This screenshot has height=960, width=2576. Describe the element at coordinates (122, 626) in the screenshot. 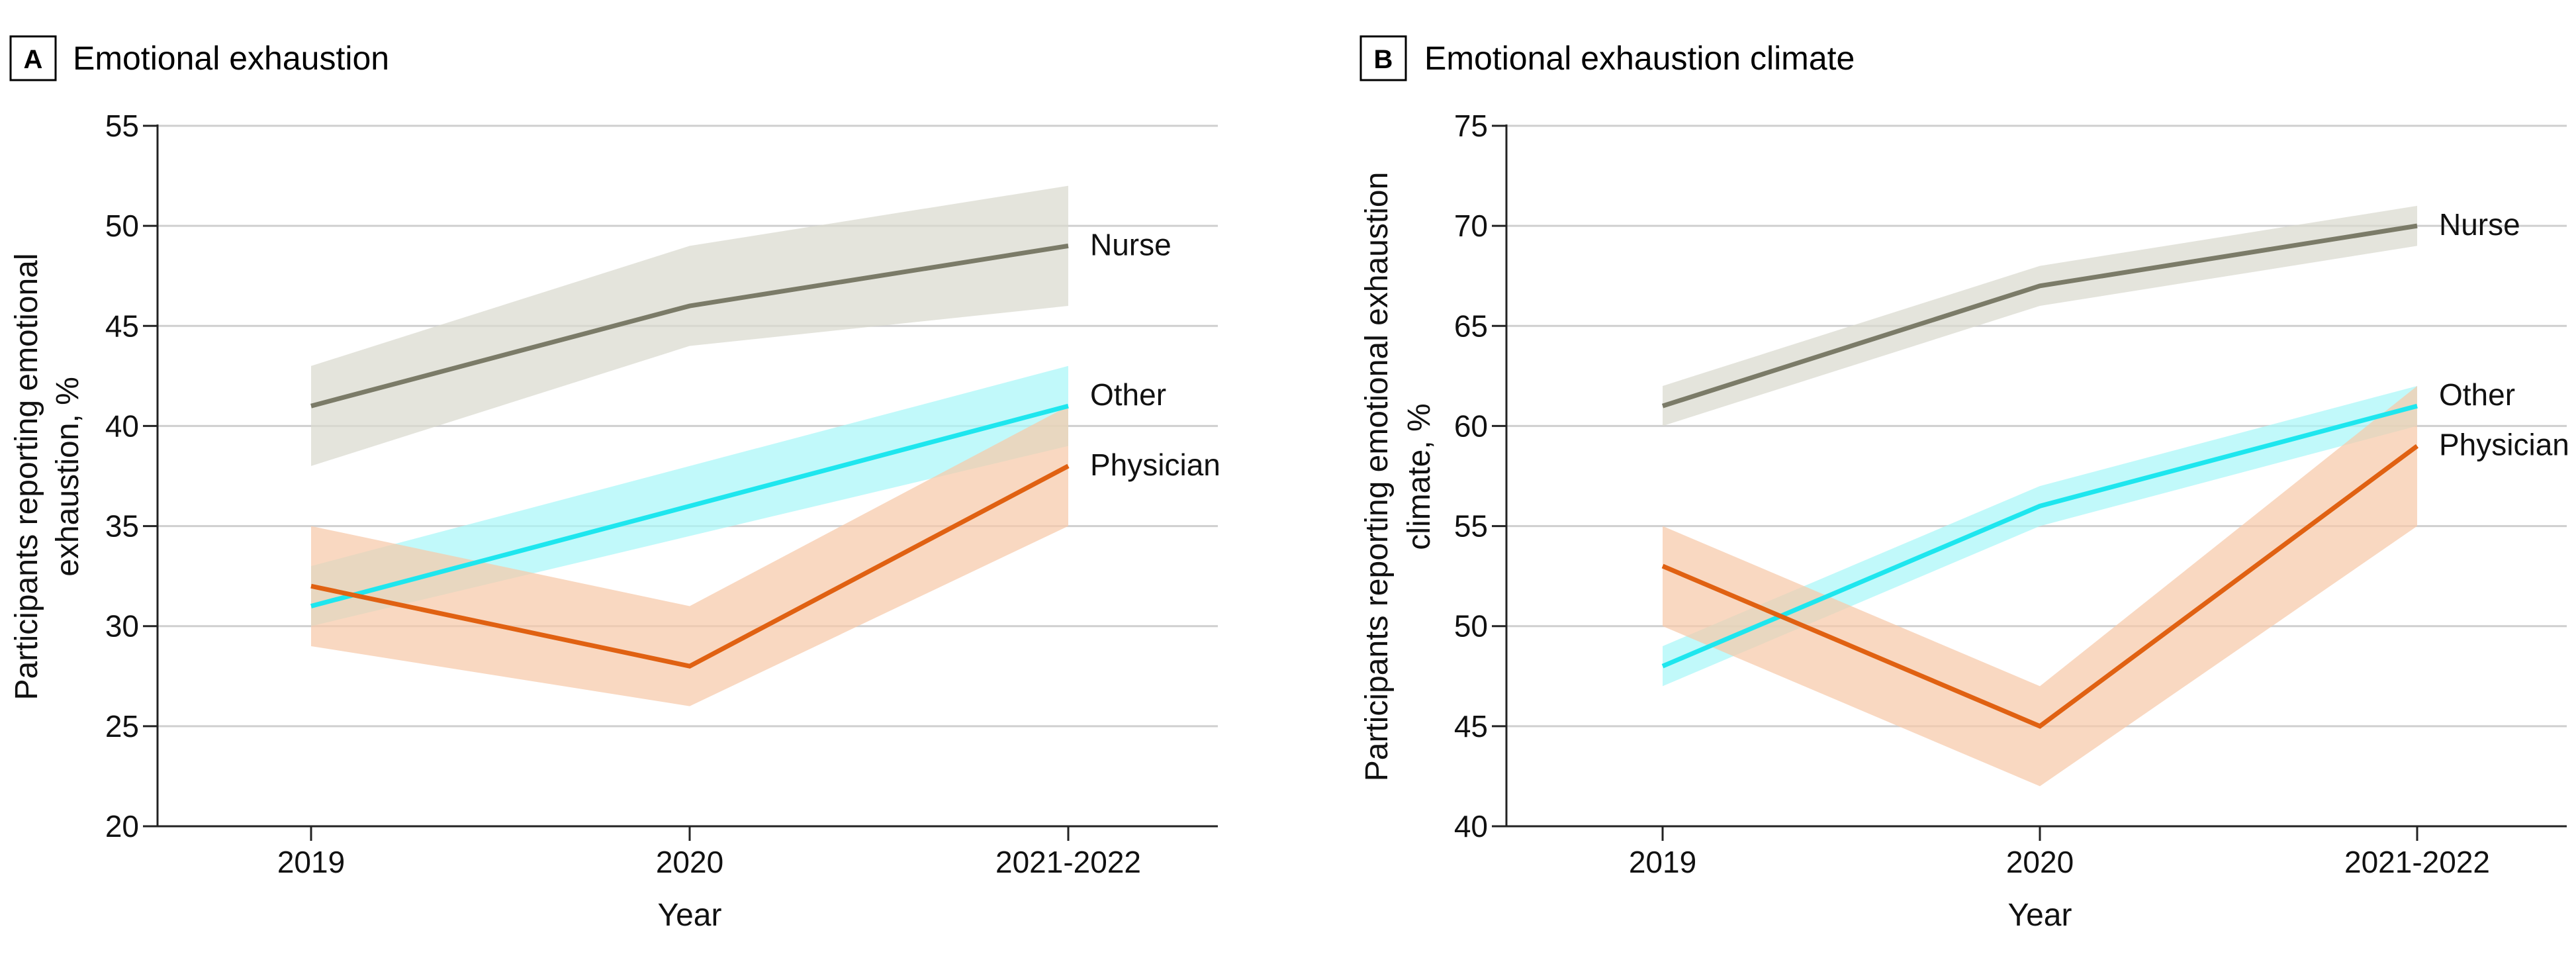

I see `y-tick-label: 30` at that location.